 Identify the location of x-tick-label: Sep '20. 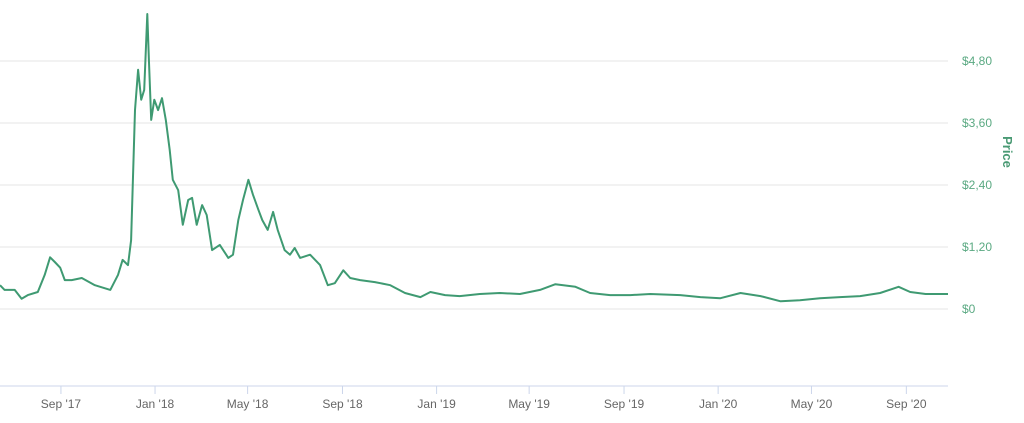
(906, 404).